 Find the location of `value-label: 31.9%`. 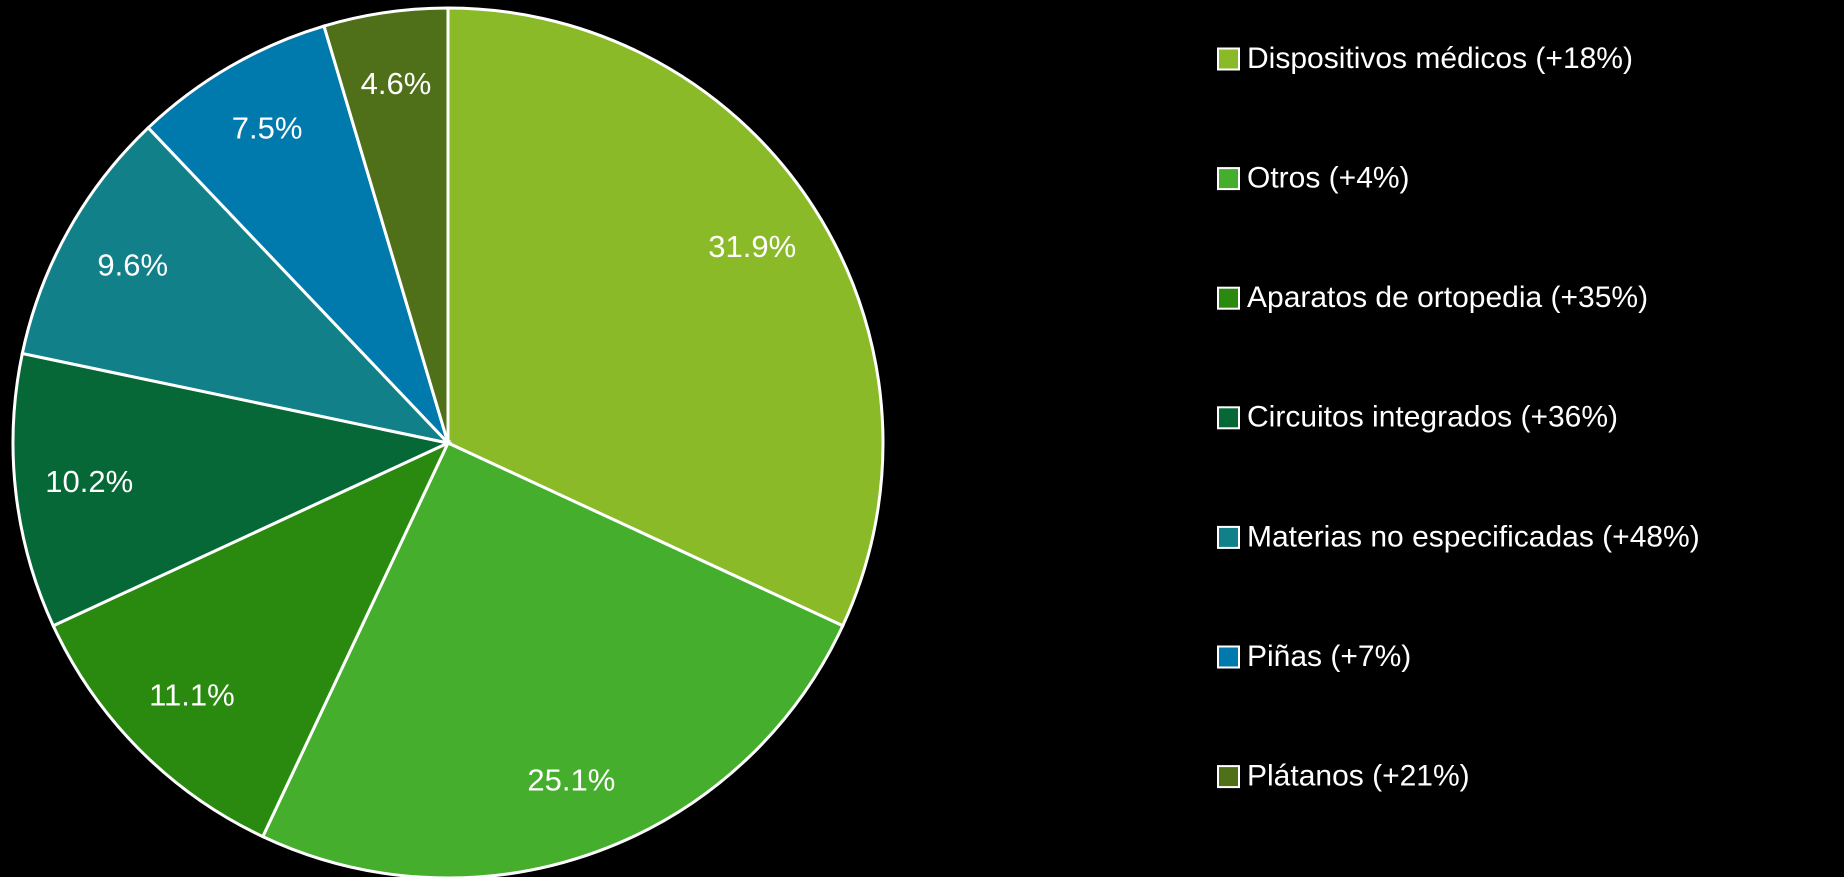

value-label: 31.9% is located at coordinates (752, 246).